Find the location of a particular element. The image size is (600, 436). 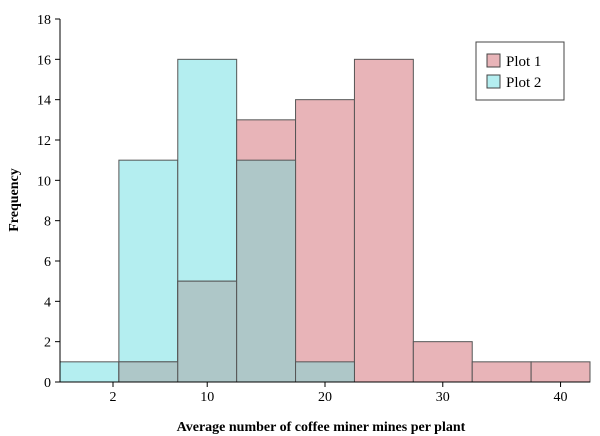

legend-box is located at coordinates (520, 71).